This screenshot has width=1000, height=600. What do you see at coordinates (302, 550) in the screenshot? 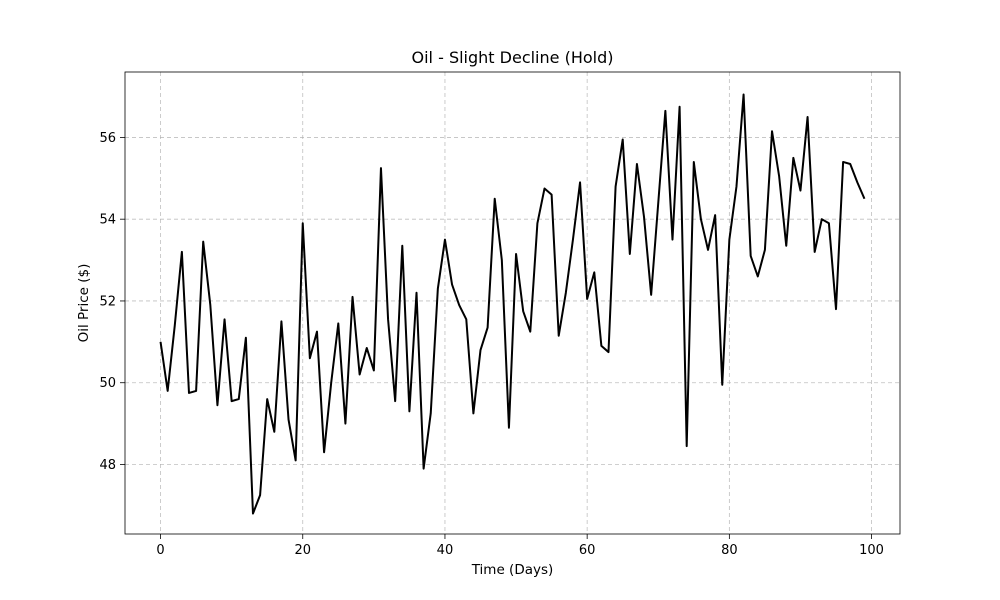
I see `x-tick-label: 20` at bounding box center [302, 550].